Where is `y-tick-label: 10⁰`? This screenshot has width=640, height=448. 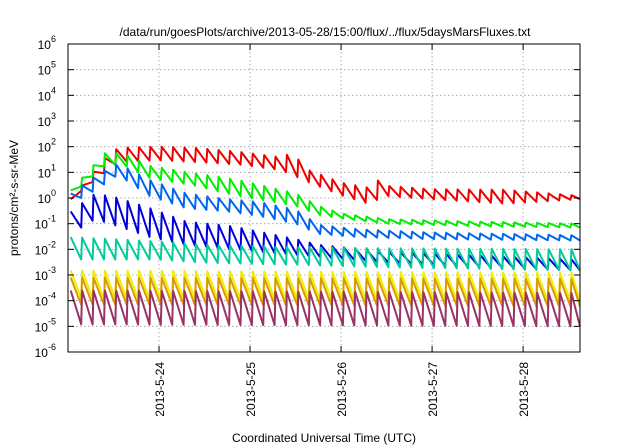 y-tick-label: 10⁰ is located at coordinates (47, 197).